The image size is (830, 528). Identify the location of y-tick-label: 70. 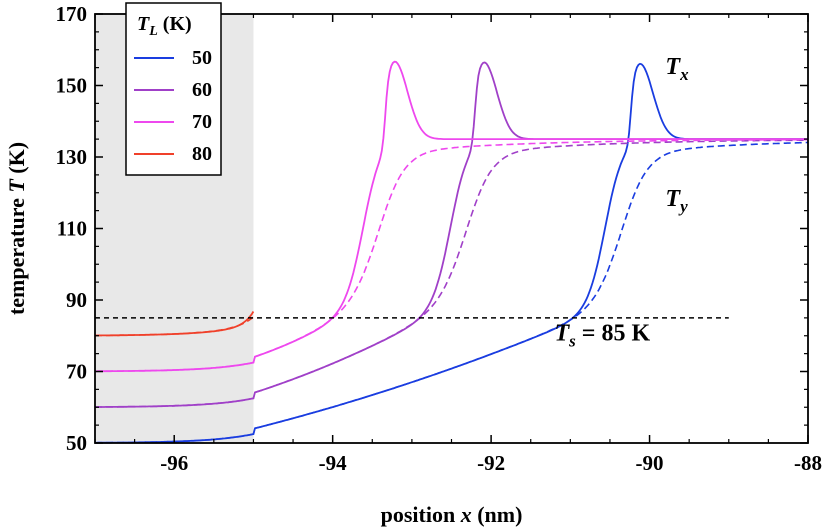
(76, 372).